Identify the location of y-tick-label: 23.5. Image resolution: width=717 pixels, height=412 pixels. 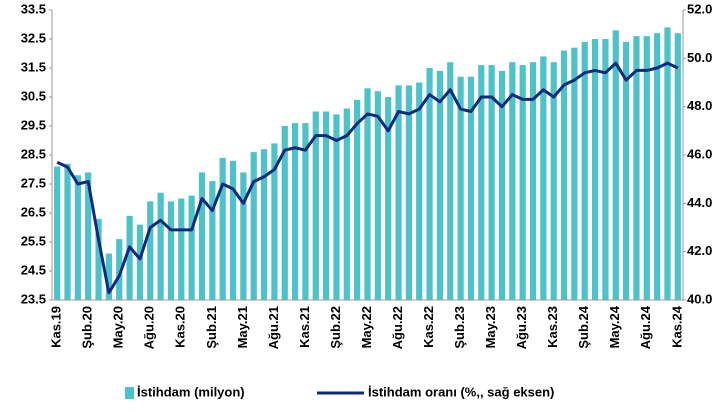
(33, 298).